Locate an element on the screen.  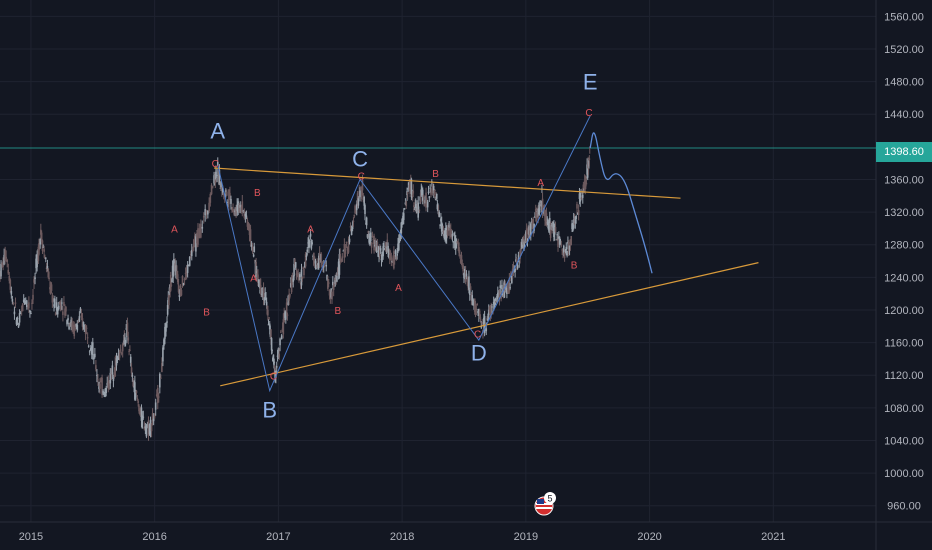
time-axis: 2015 2016 2017 2018 2019 2020 2021 is located at coordinates (402, 537).